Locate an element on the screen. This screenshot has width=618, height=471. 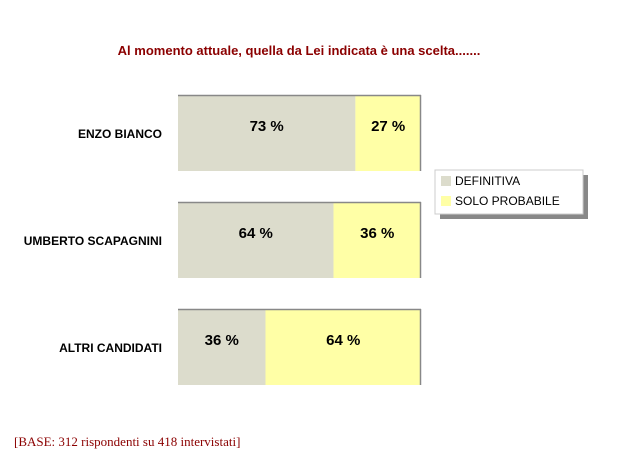
category-label-enzo-bianco: ENZO BIANCO is located at coordinates (120, 134).